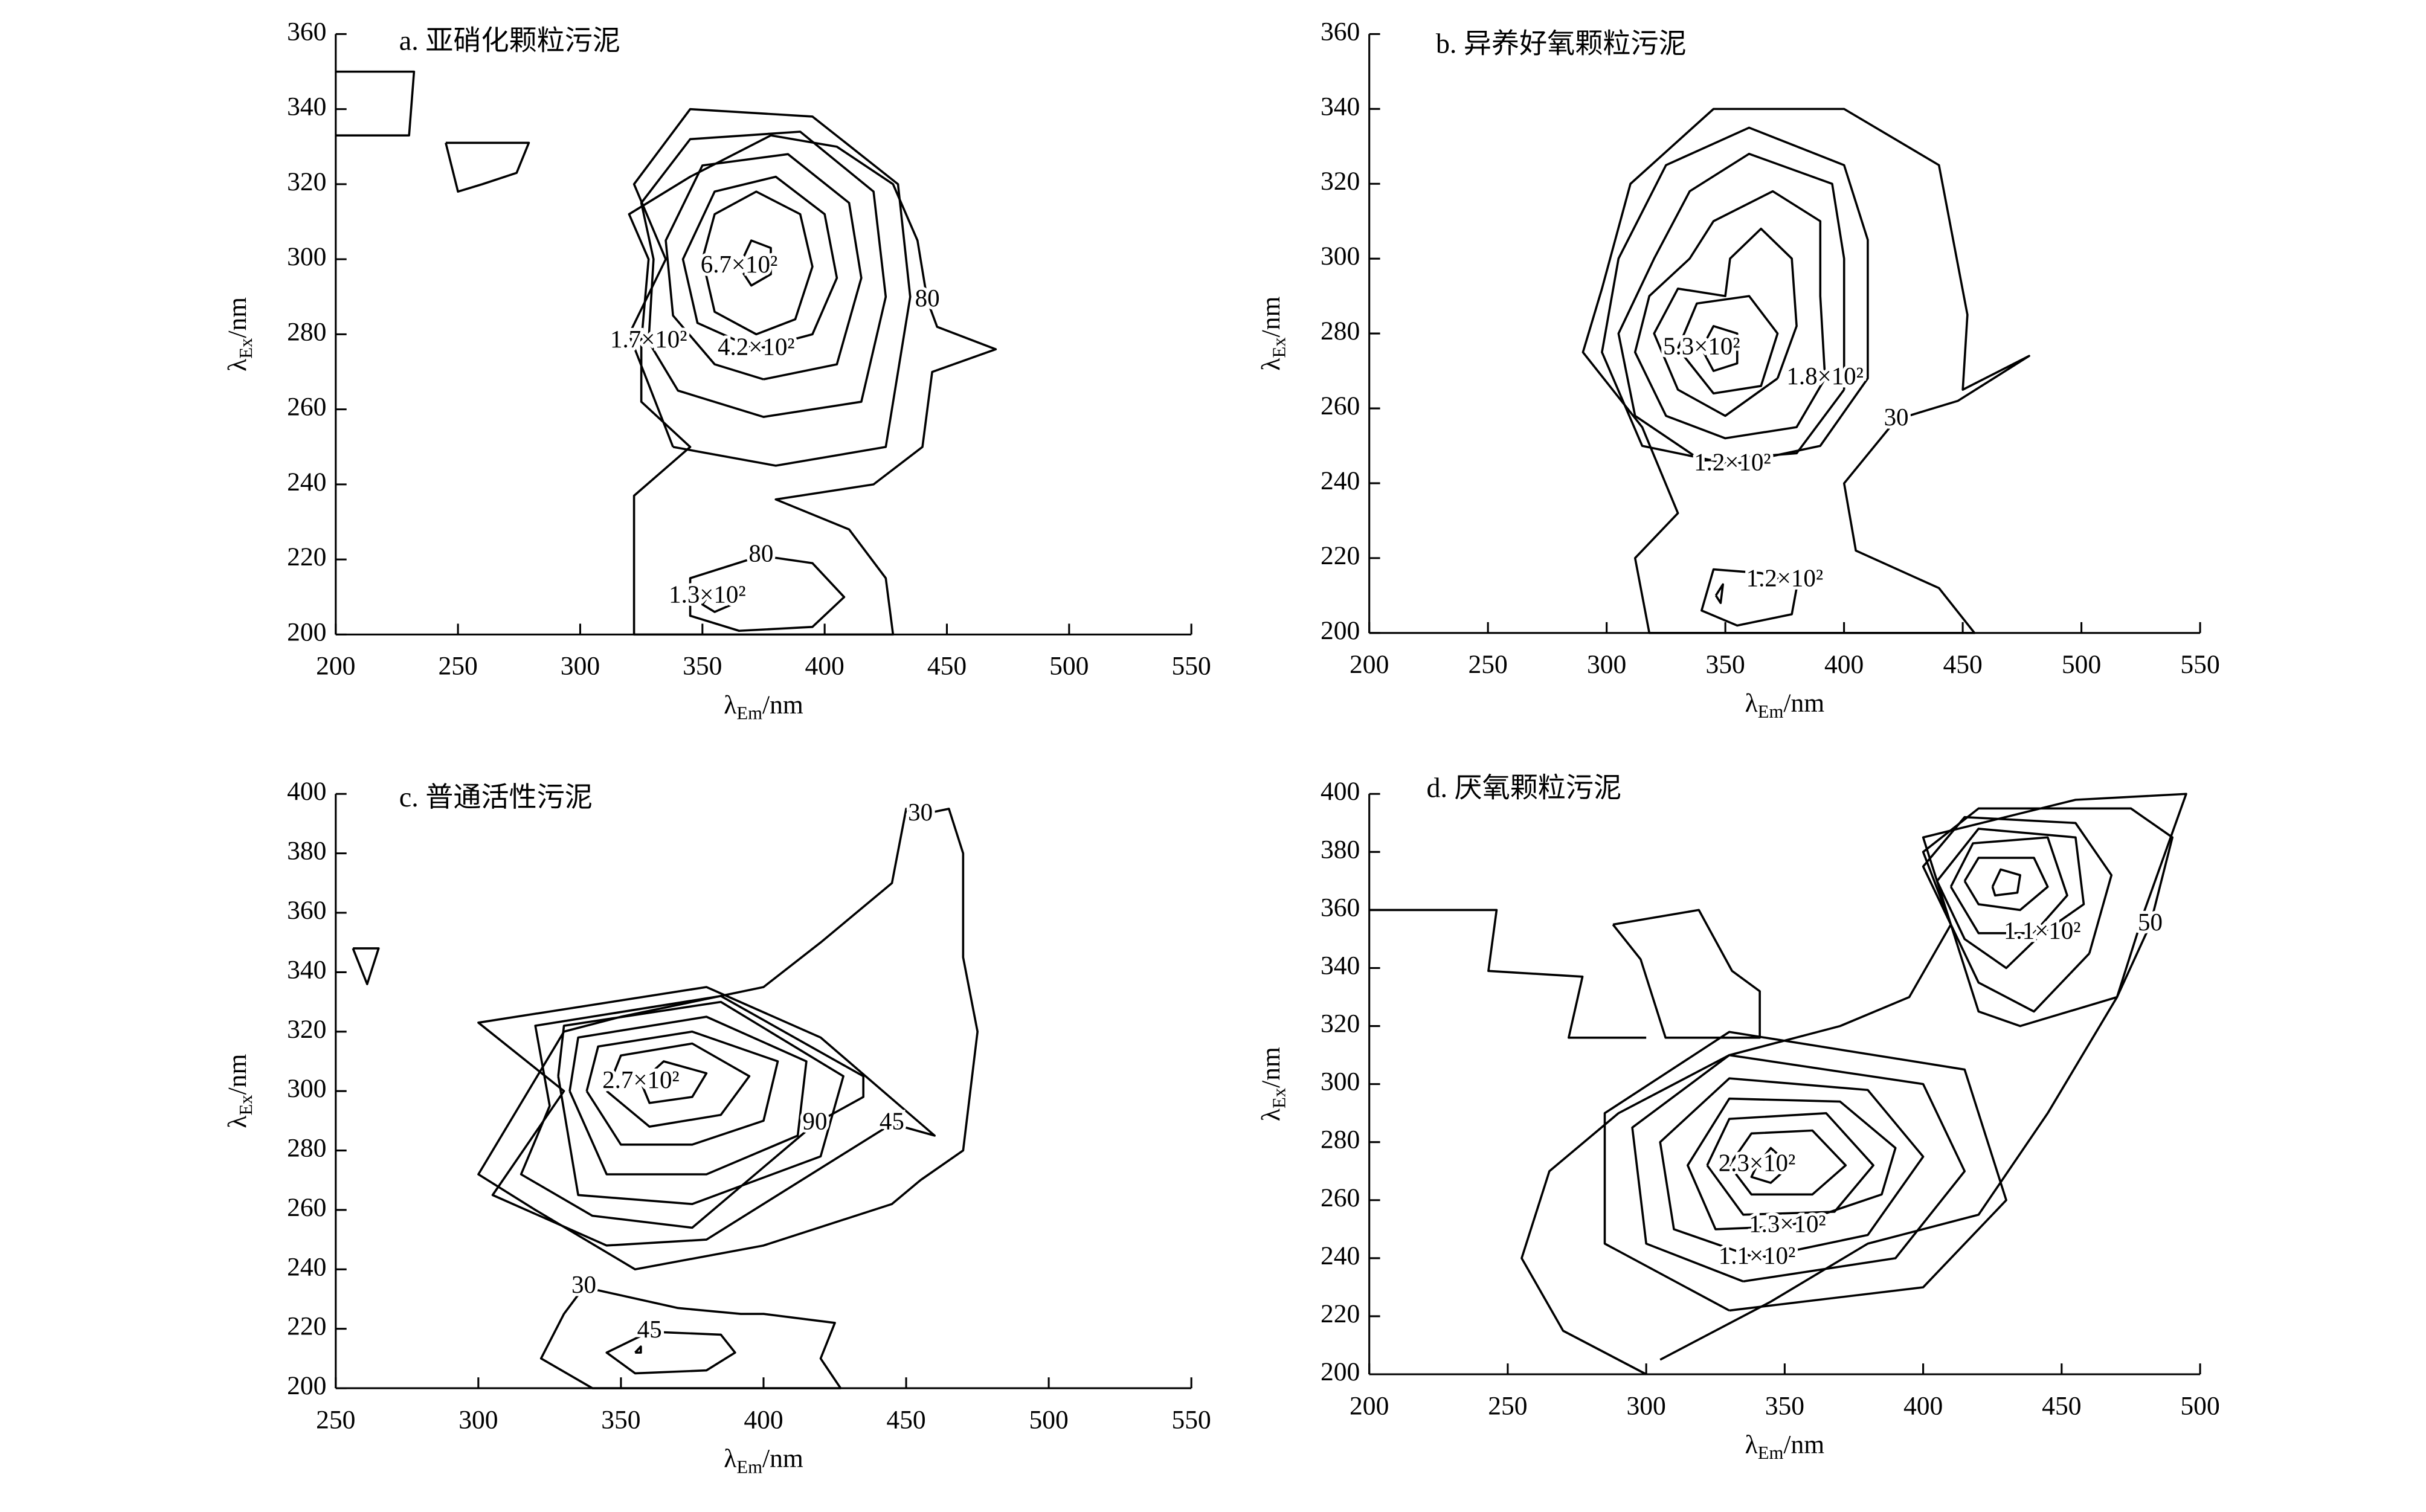 The width and height of the screenshot is (2426, 1512). What do you see at coordinates (649, 1329) in the screenshot?
I see `contour-label: 45` at bounding box center [649, 1329].